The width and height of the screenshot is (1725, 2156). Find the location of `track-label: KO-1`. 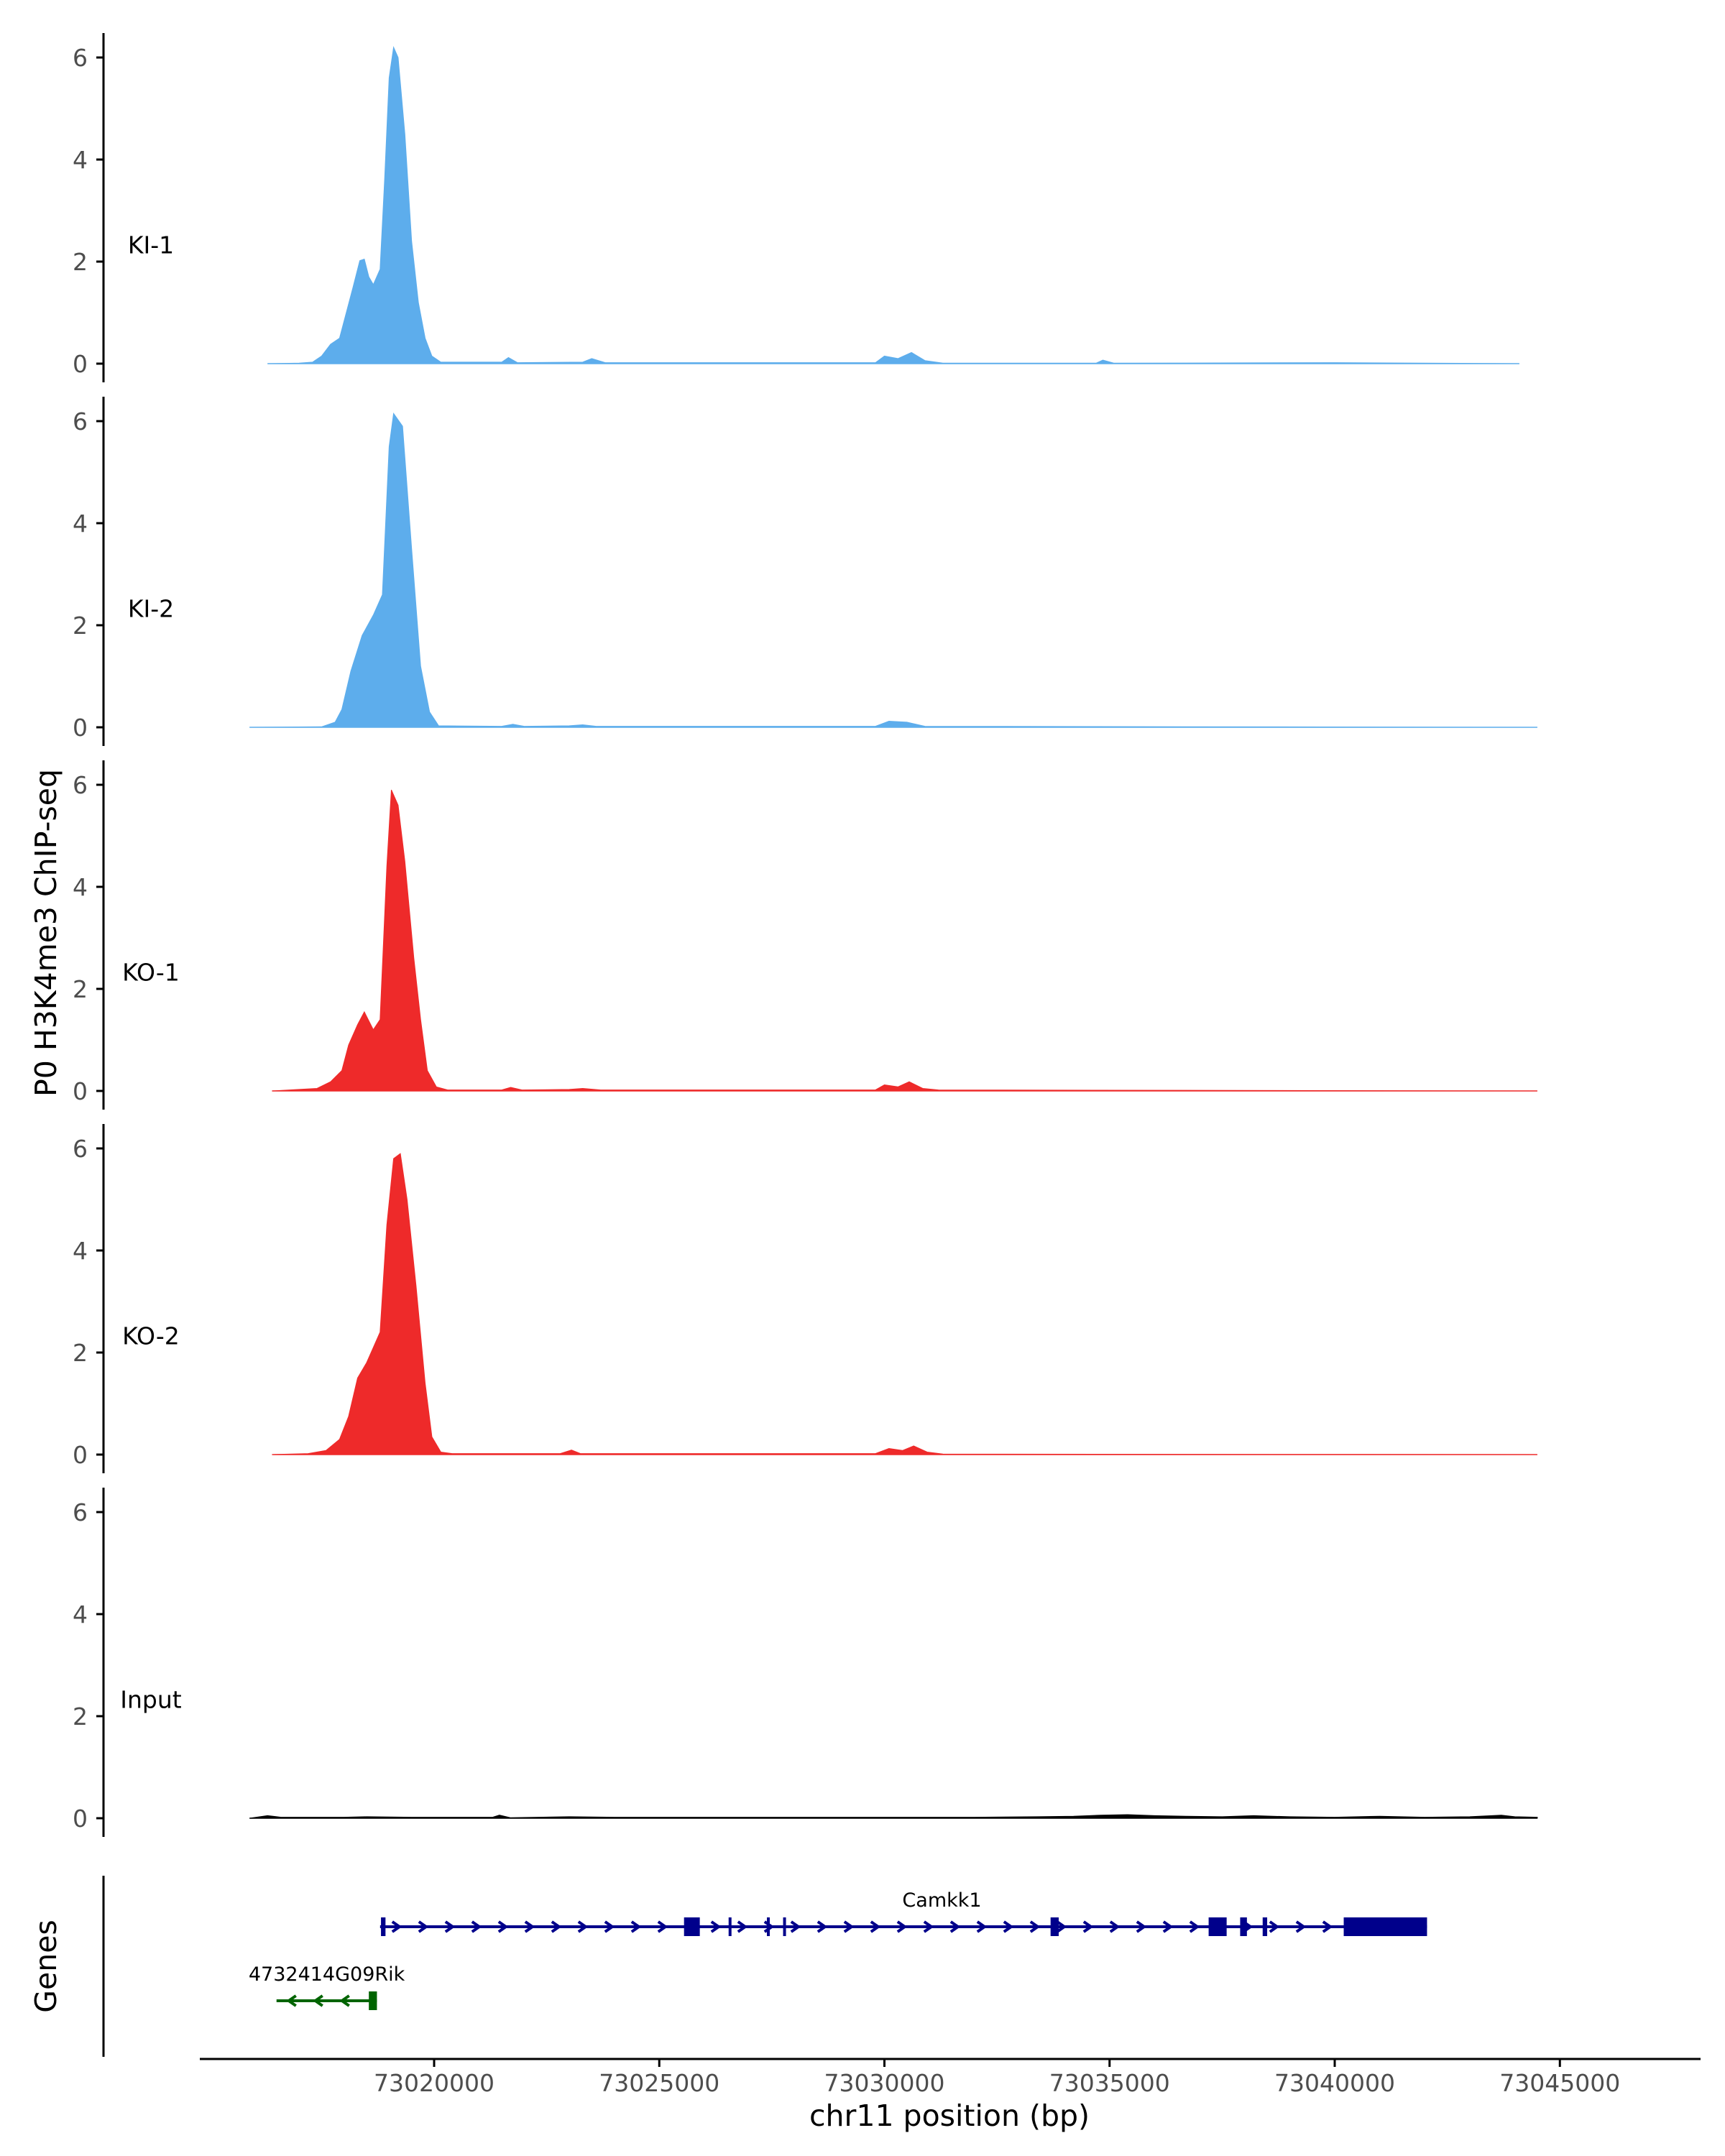

track-label: KO-1 is located at coordinates (151, 973).